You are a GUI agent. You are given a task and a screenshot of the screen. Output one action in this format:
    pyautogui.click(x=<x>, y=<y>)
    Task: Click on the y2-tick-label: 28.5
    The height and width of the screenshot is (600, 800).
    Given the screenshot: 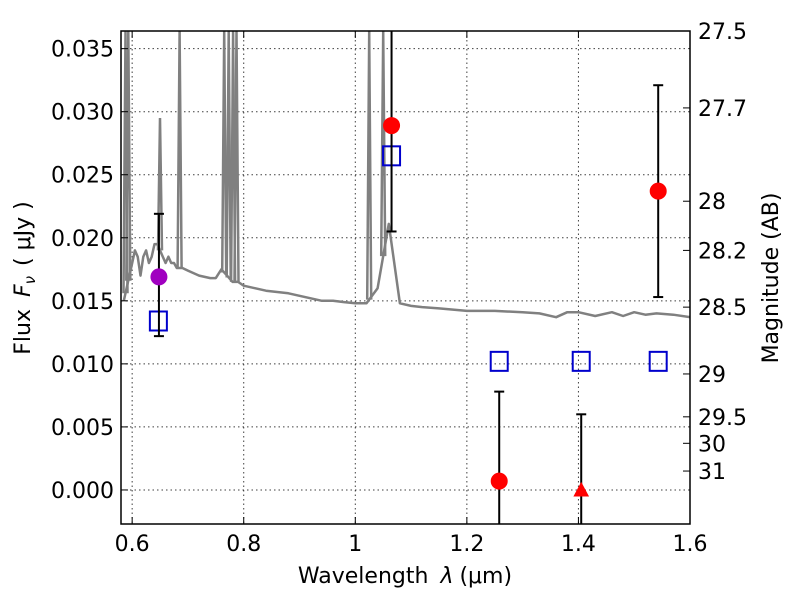 What is the action you would take?
    pyautogui.click(x=722, y=308)
    